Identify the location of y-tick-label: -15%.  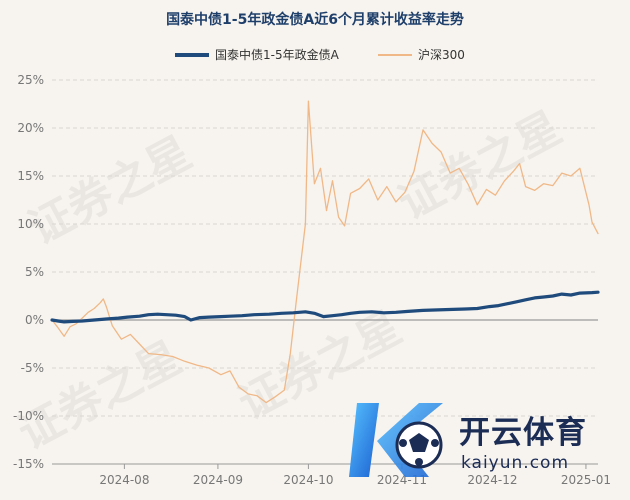
(28, 464).